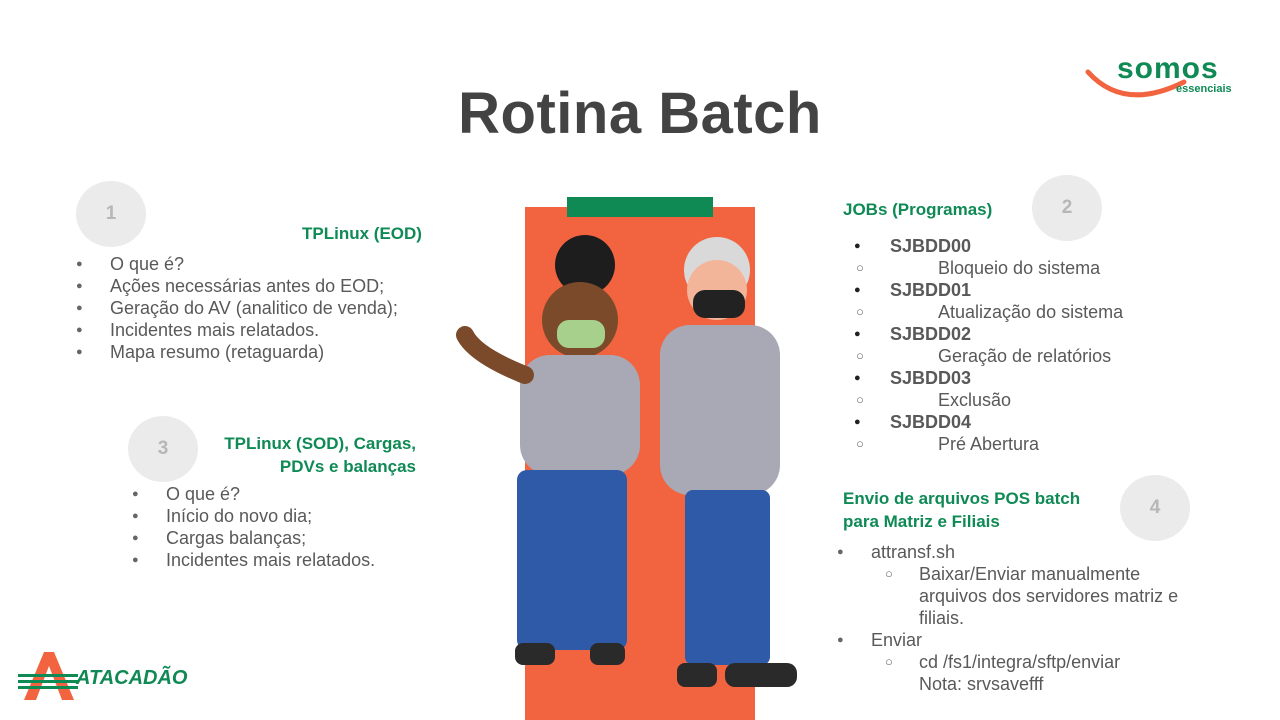 The width and height of the screenshot is (1280, 720). I want to click on section-2-heading: JOBs (Programas), so click(918, 209).